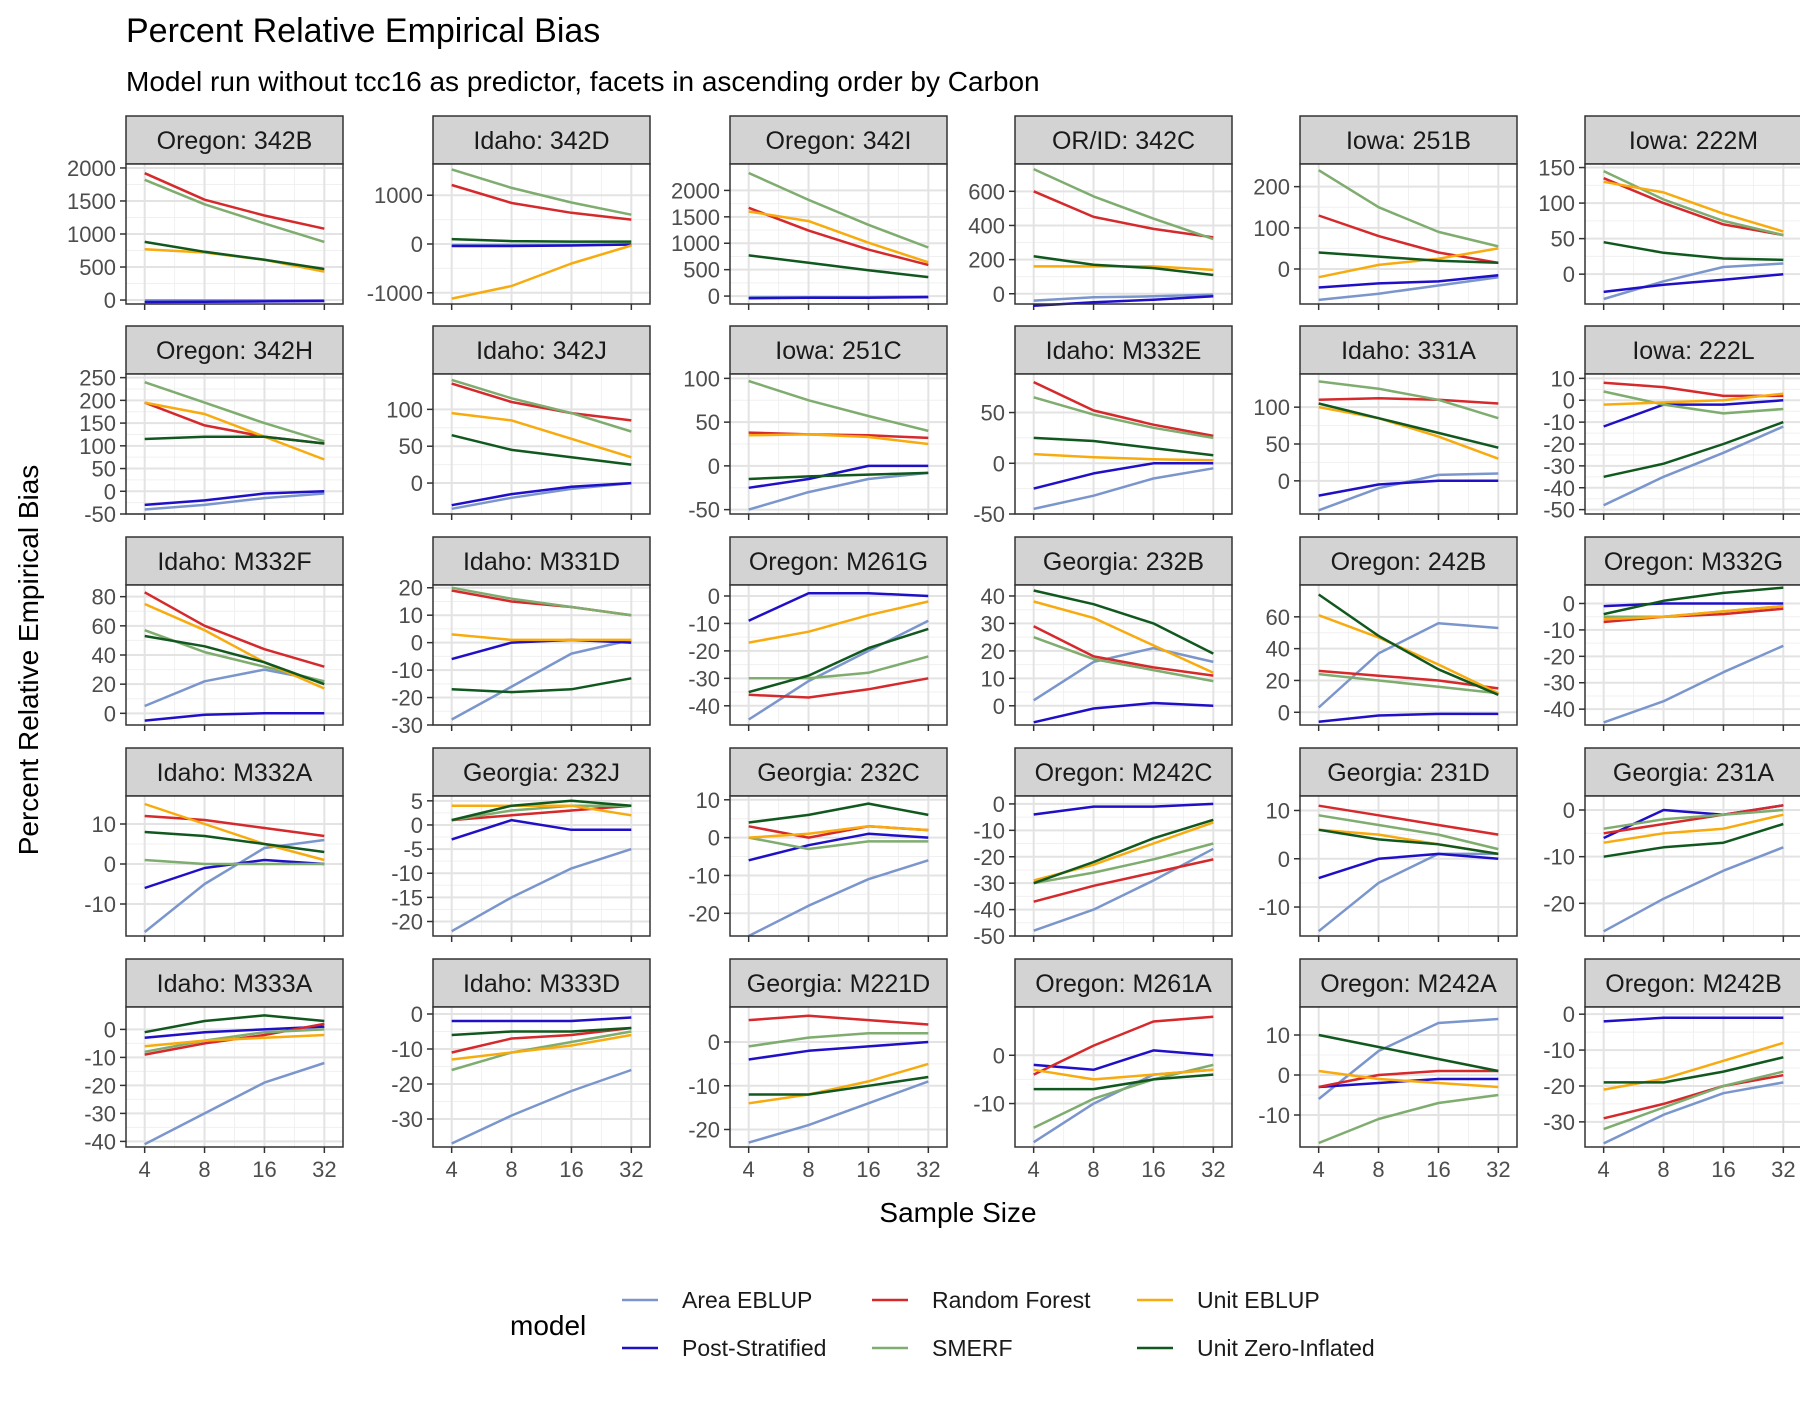 The height and width of the screenshot is (1405, 1800). What do you see at coordinates (868, 1169) in the screenshot?
I see `x-tick-label: 16` at bounding box center [868, 1169].